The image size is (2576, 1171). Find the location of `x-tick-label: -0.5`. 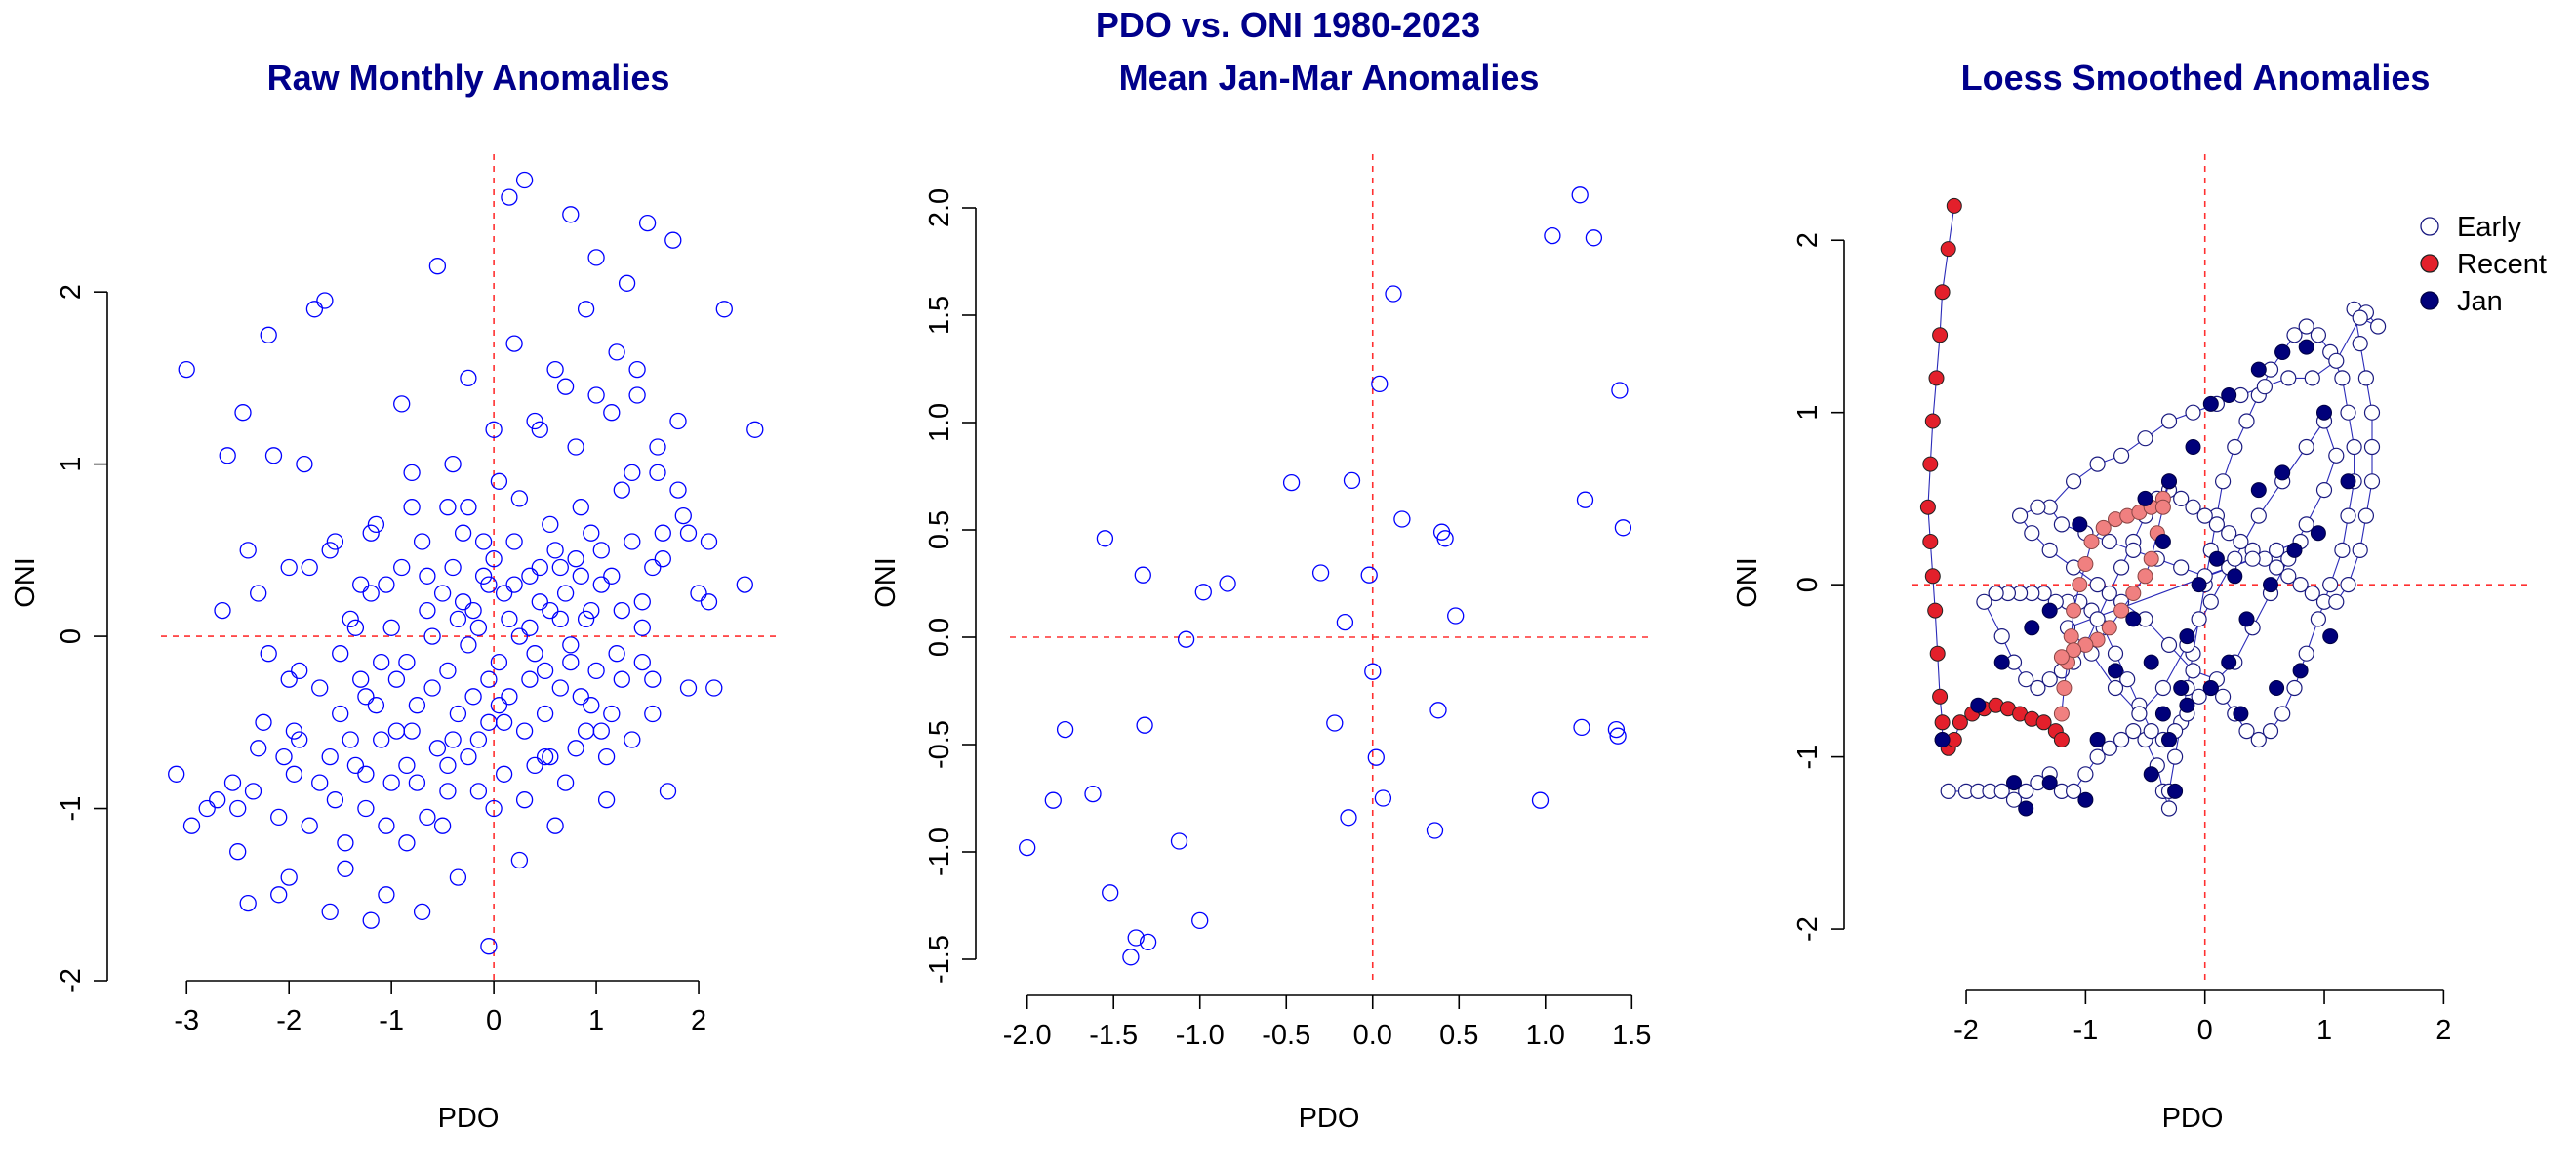

x-tick-label: -0.5 is located at coordinates (1286, 1035).